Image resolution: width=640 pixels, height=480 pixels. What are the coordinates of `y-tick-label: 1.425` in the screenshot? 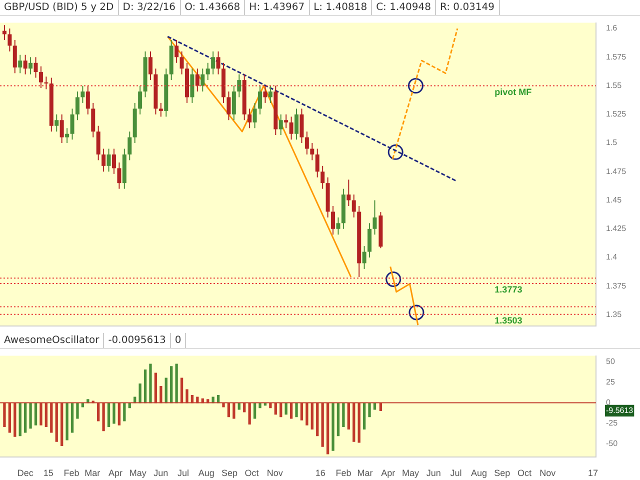 It's located at (616, 229).